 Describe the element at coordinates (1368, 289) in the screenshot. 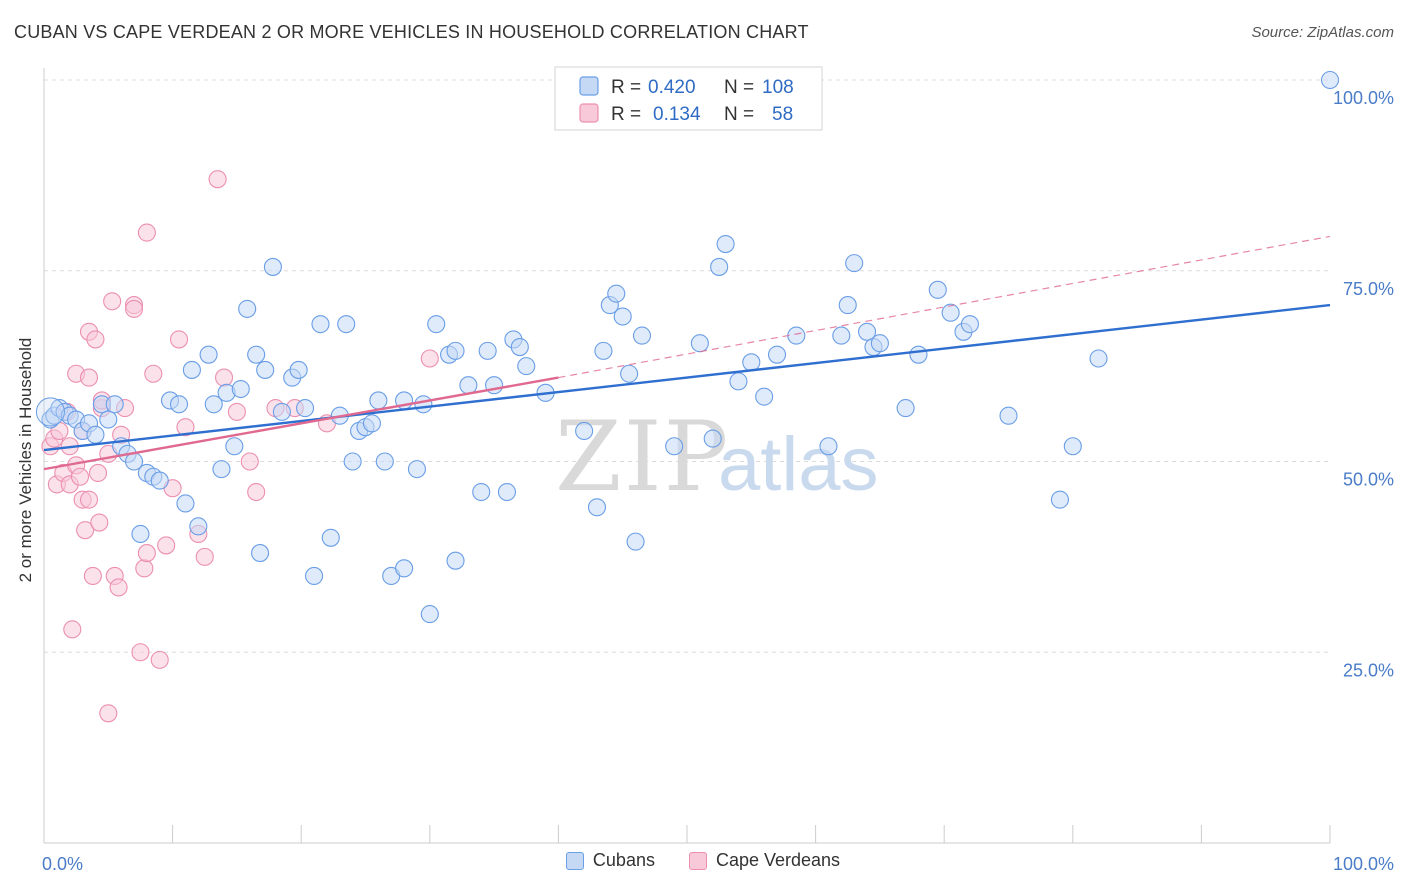

I see `y-tick-label-75: 75.0%` at that location.